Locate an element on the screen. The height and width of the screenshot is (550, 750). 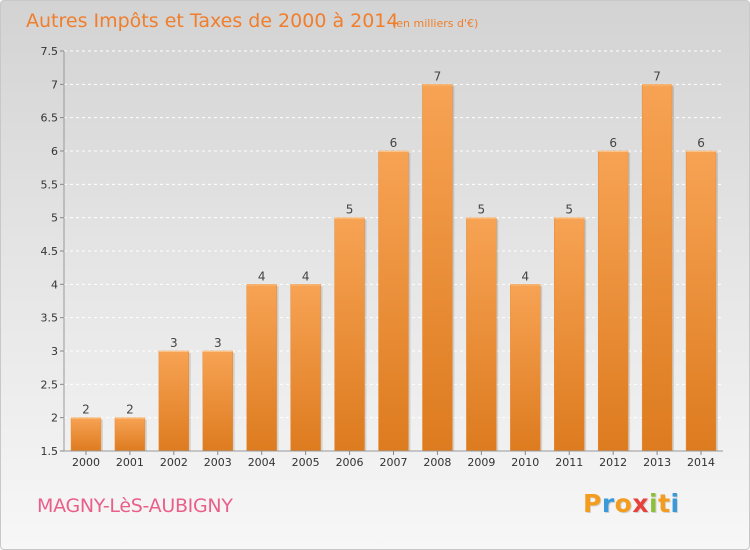
chart-subtitle: (en milliers d'€) is located at coordinates (435, 23).